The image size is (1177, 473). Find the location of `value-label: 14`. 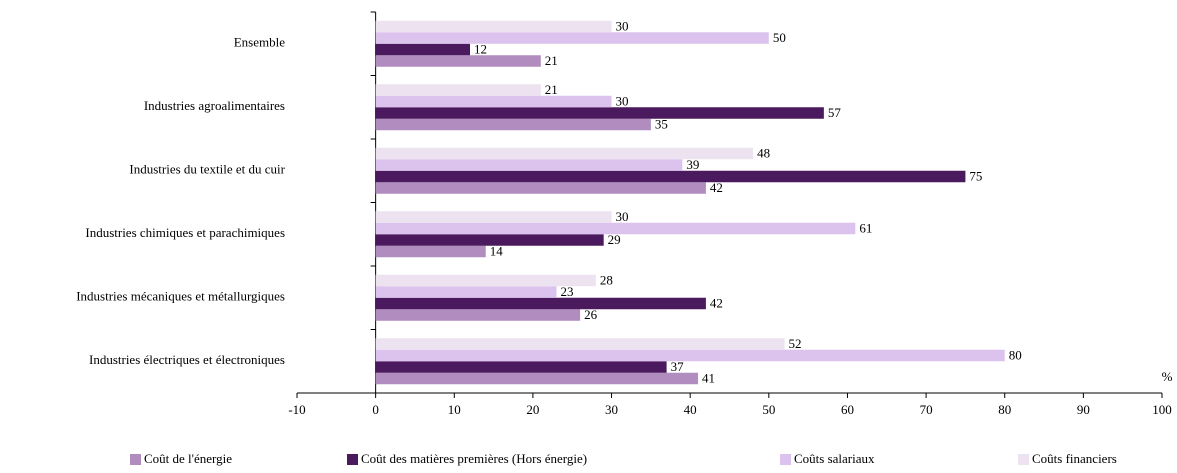

value-label: 14 is located at coordinates (497, 250).